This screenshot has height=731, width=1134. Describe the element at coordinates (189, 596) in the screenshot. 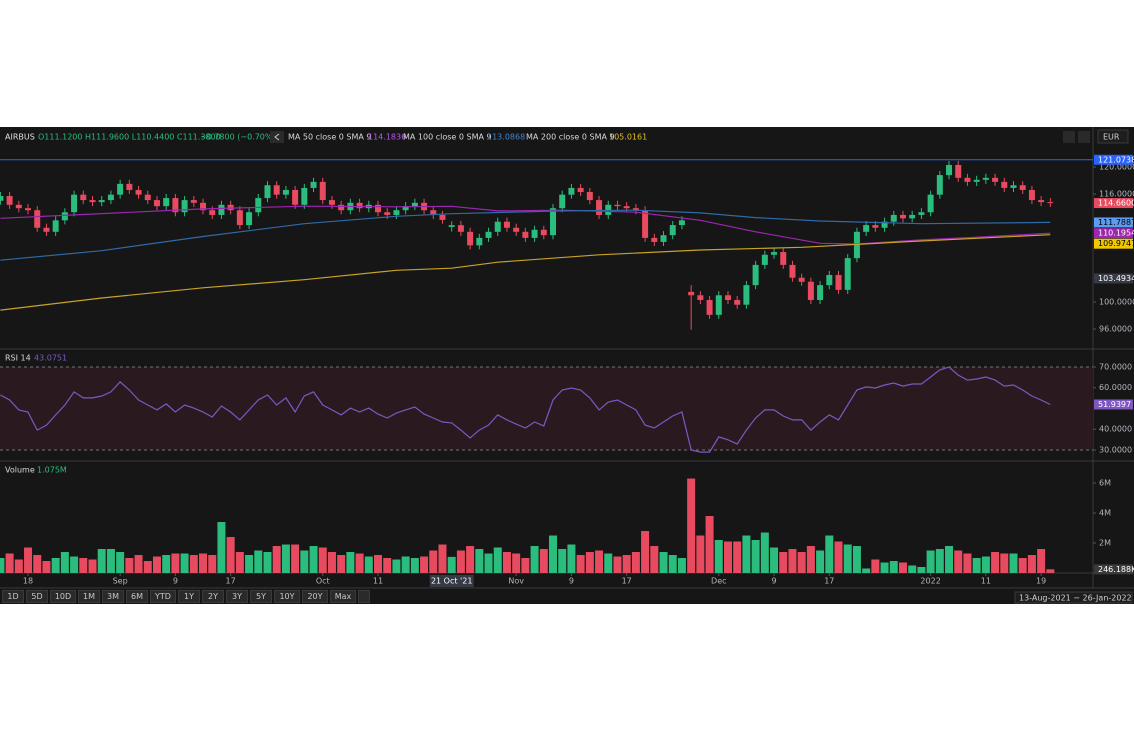

I see `range-button: 1Y` at that location.